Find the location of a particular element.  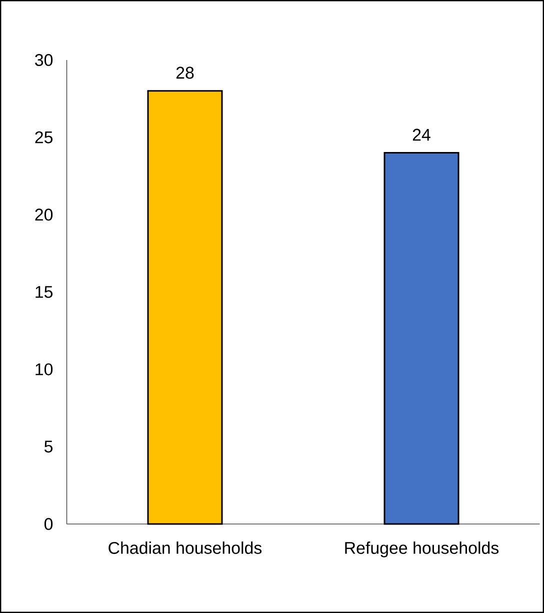

y-tick-label: 0 is located at coordinates (48, 524).